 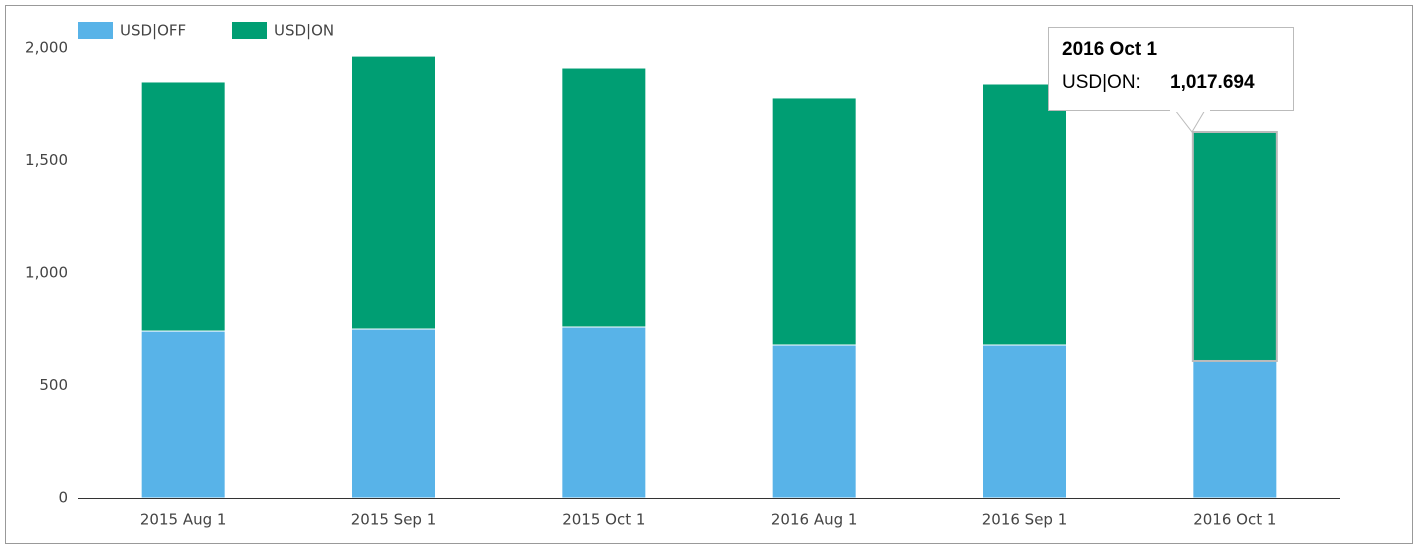 I want to click on y-tick-label: 1,000, so click(x=46, y=273).